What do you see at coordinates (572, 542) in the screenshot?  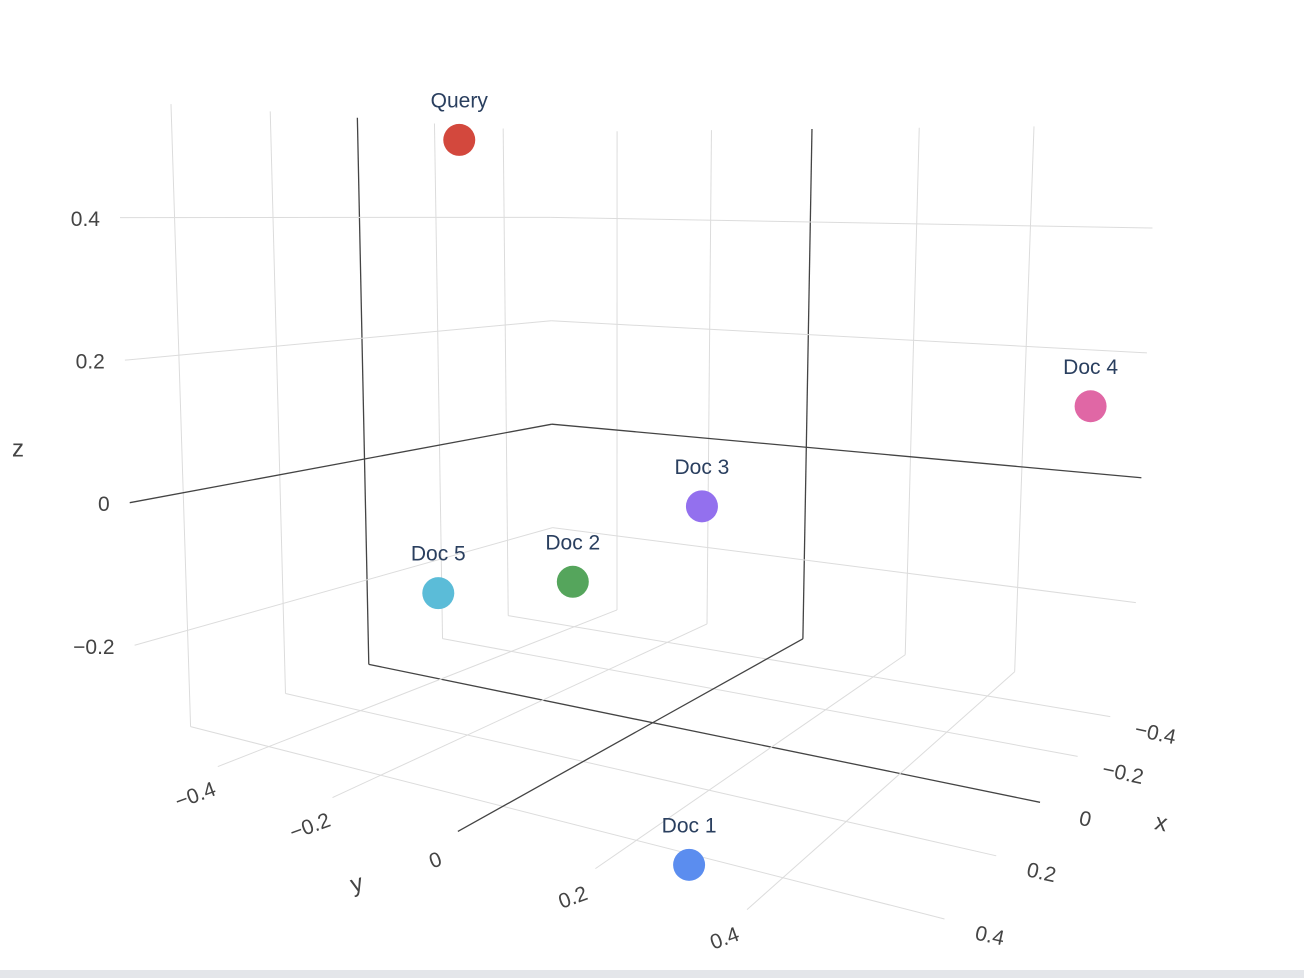 I see `point-label: Doc 2` at bounding box center [572, 542].